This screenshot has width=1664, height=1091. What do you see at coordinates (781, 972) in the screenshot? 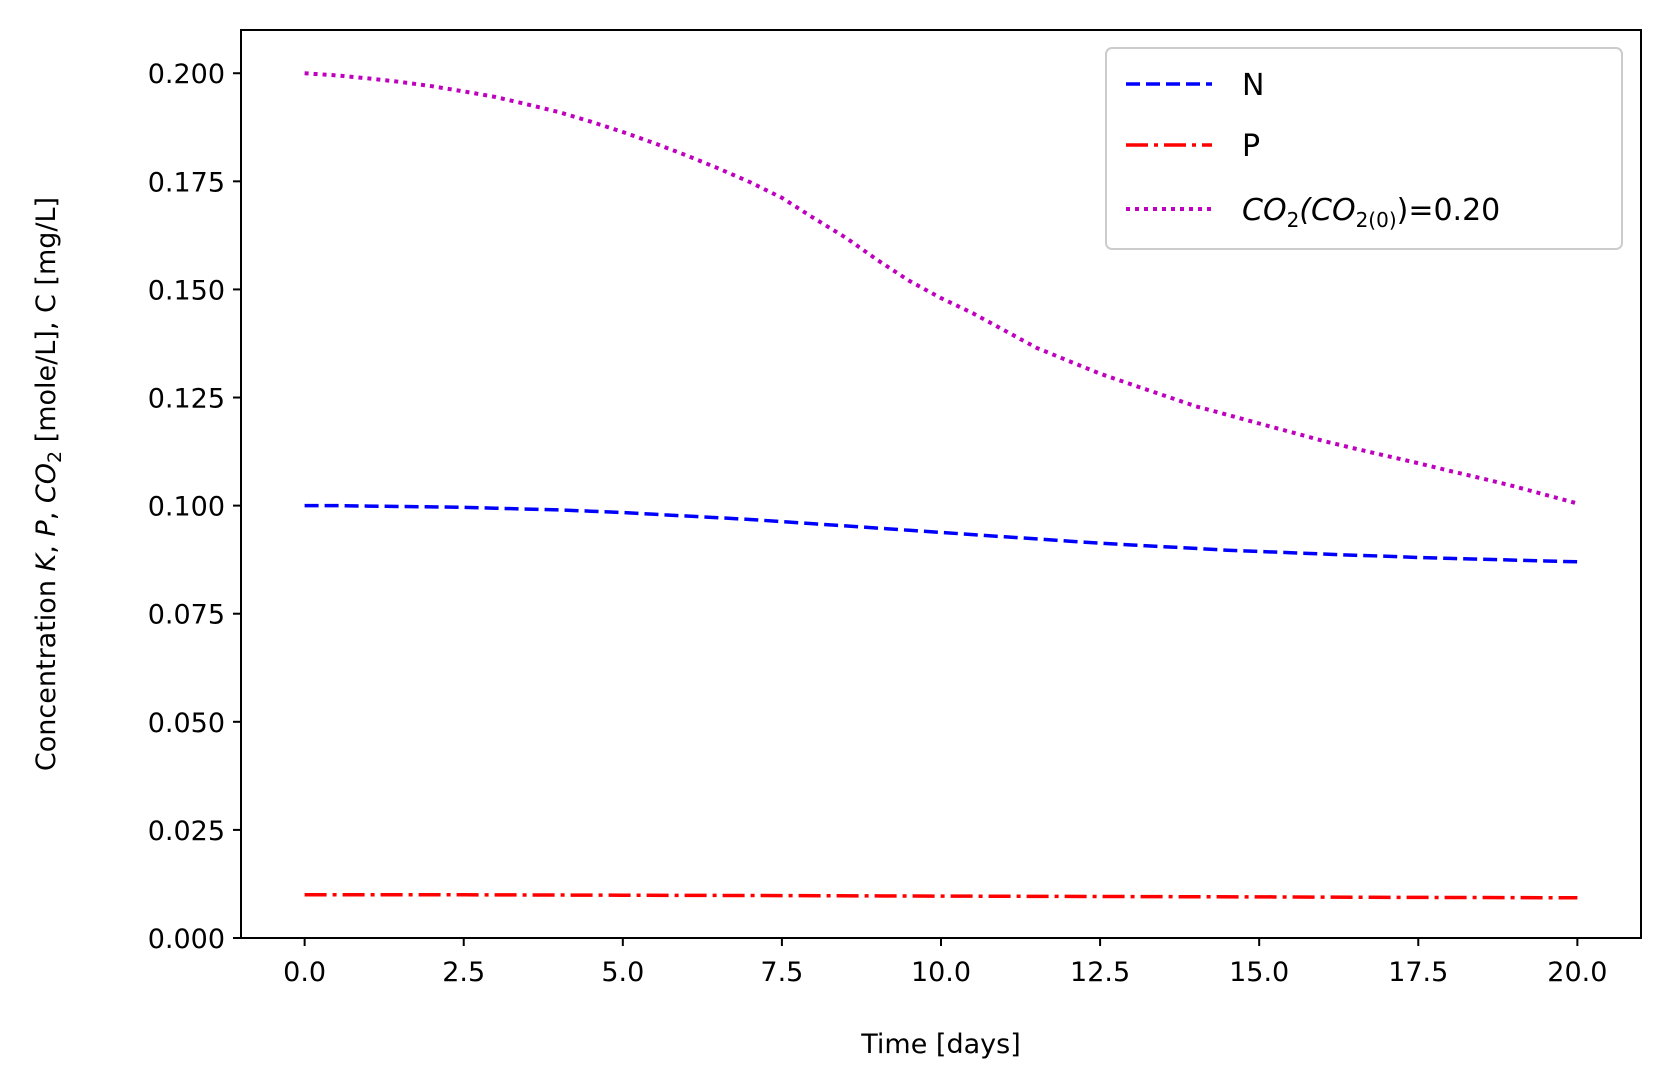
I see `x-tick-label: 7.5` at bounding box center [781, 972].